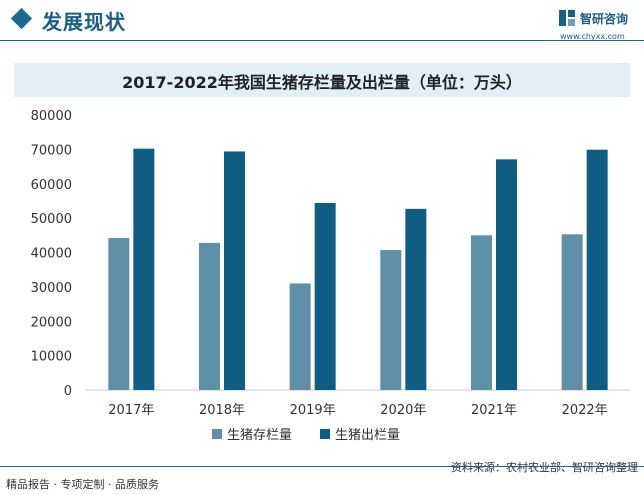 The height and width of the screenshot is (495, 644). What do you see at coordinates (259, 435) in the screenshot?
I see `legend-label: 生猪存栏量` at bounding box center [259, 435].